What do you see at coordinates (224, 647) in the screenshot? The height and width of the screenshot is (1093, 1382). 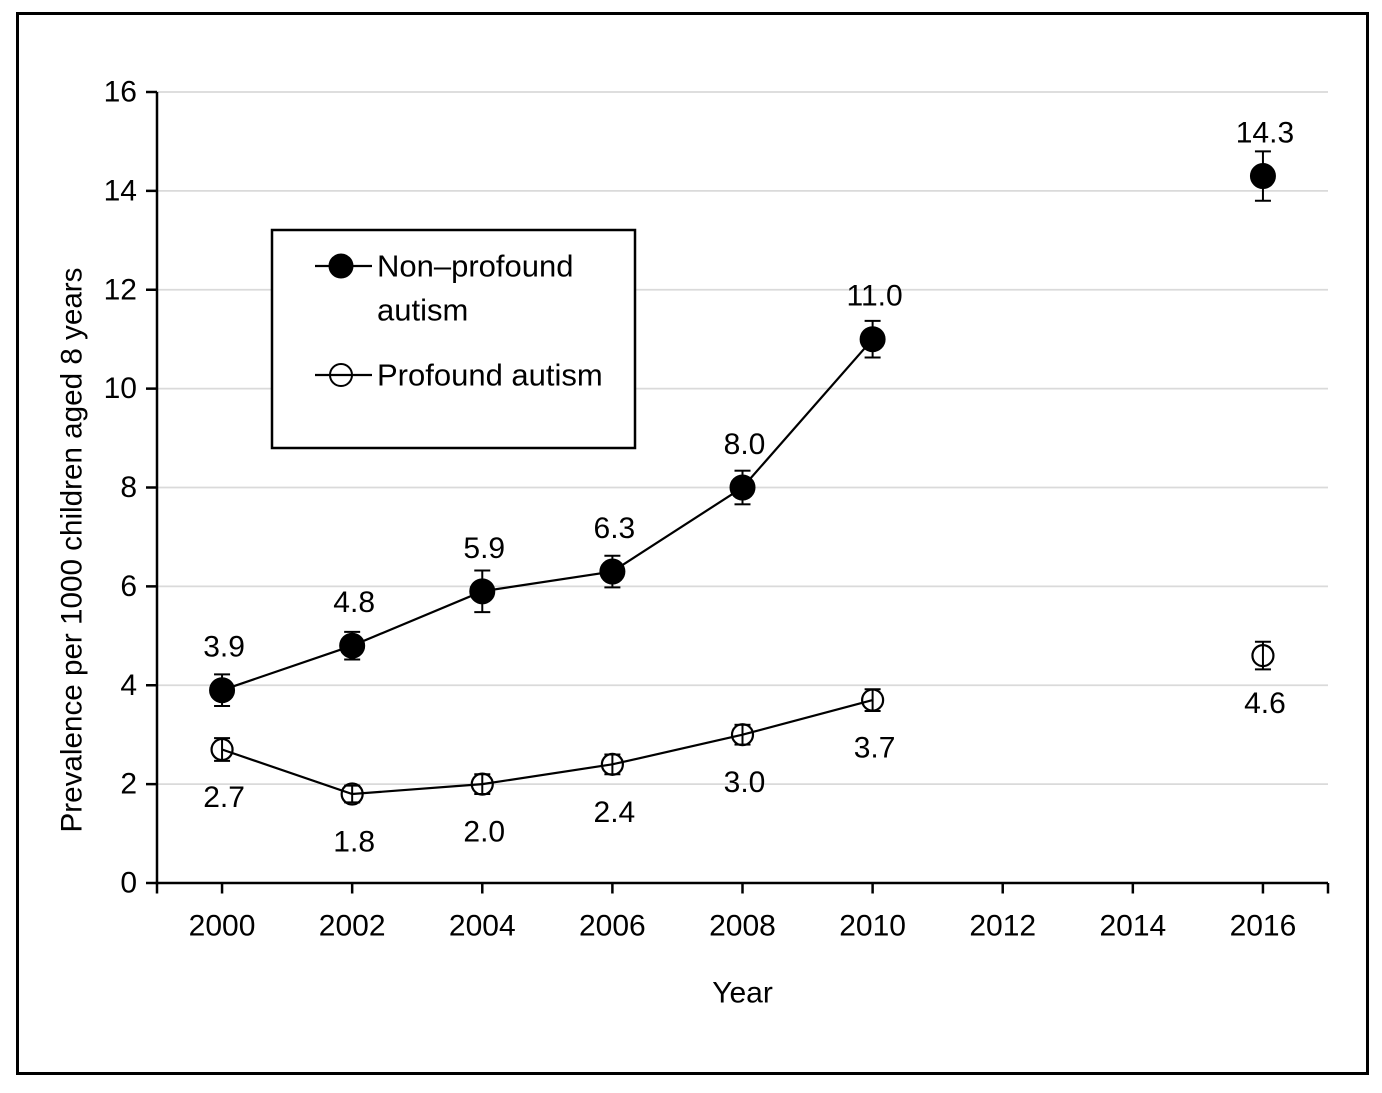 I see `data-point-label: 3.9` at bounding box center [224, 647].